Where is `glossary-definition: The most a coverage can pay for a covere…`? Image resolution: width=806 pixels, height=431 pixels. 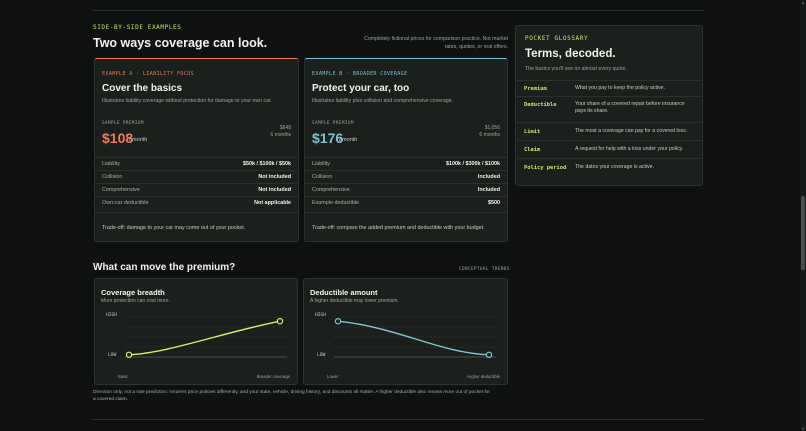 glossary-definition: The most a coverage can pay for a covere… is located at coordinates (631, 131).